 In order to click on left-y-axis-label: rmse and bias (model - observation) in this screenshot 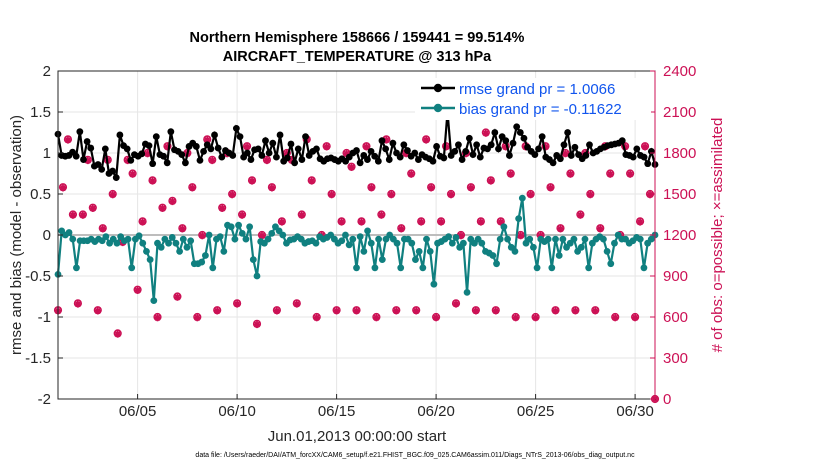, I will do `click(16, 235)`.